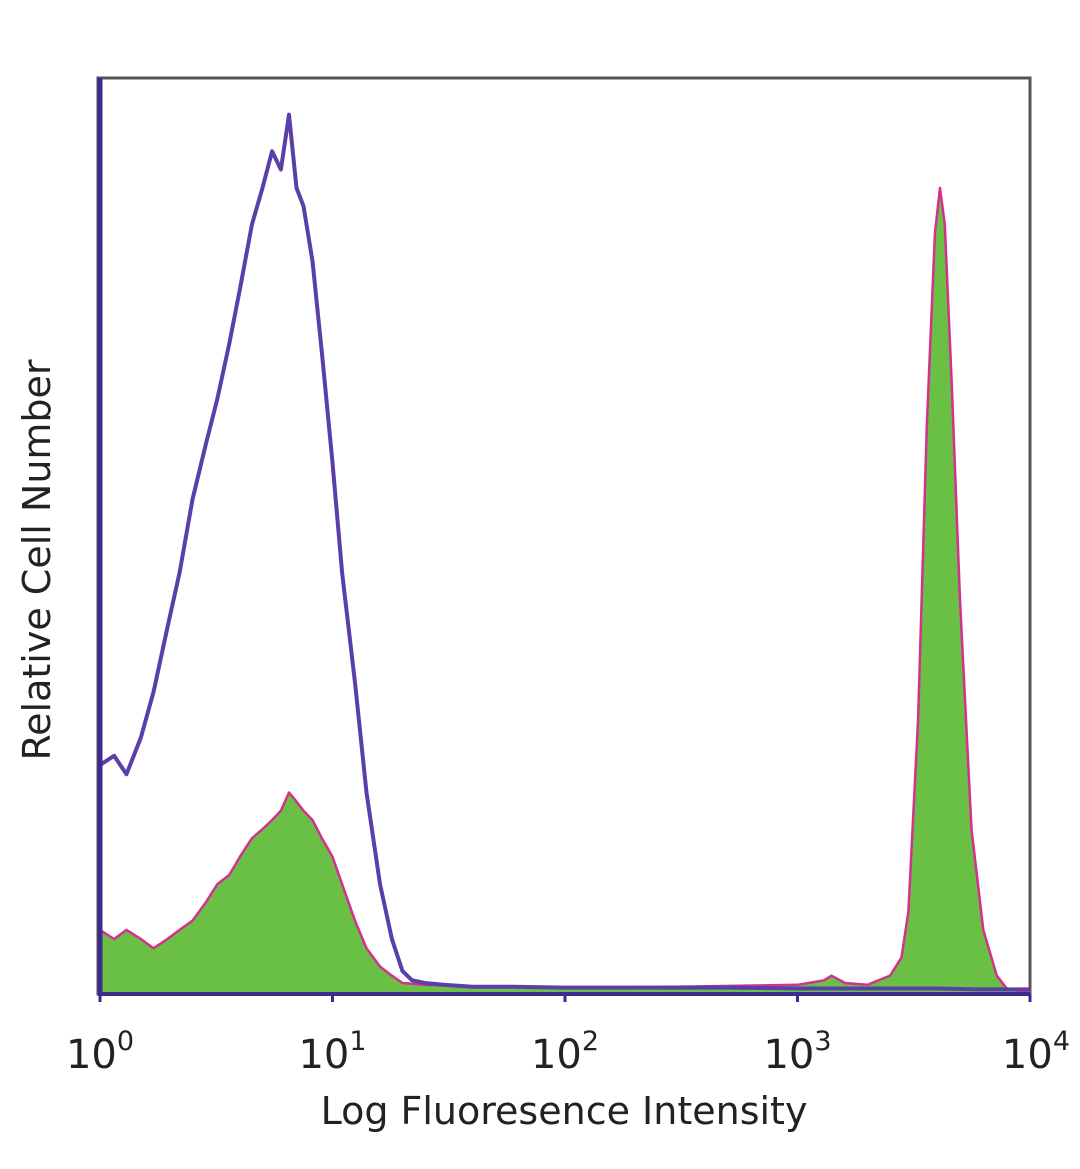 The height and width of the screenshot is (1169, 1080). I want to click on x-tick-label: 10⁴, so click(1036, 1052).